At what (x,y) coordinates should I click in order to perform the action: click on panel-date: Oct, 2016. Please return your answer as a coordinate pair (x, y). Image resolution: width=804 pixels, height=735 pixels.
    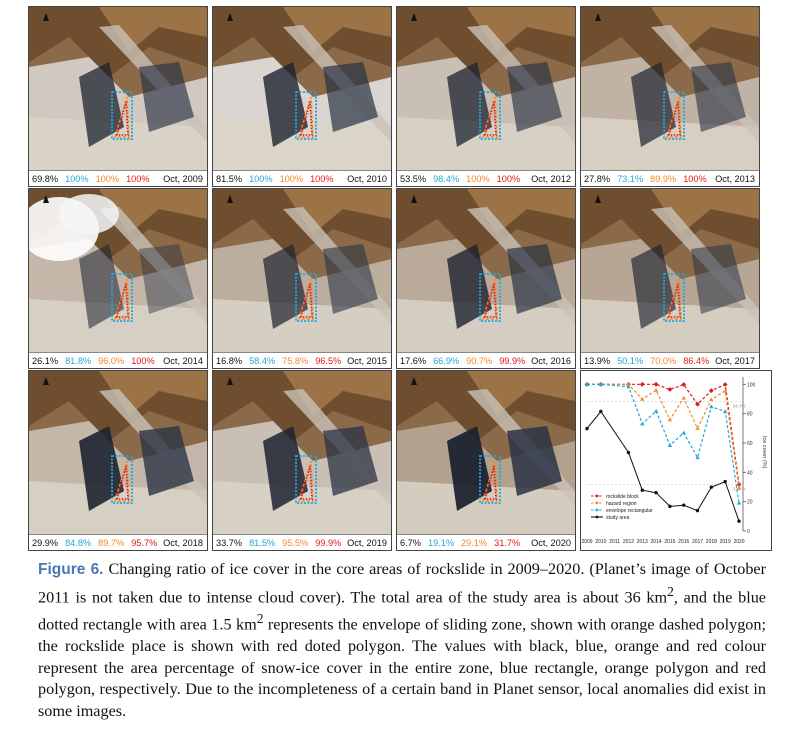
    Looking at the image, I should click on (551, 361).